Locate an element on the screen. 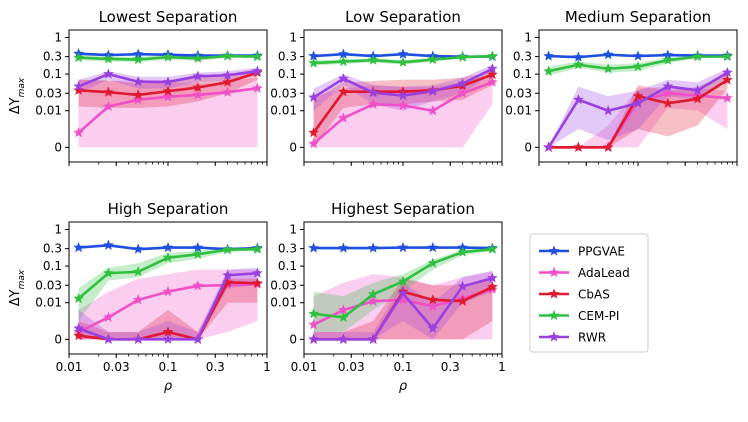  x-tick-label: 0.3 is located at coordinates (450, 367).